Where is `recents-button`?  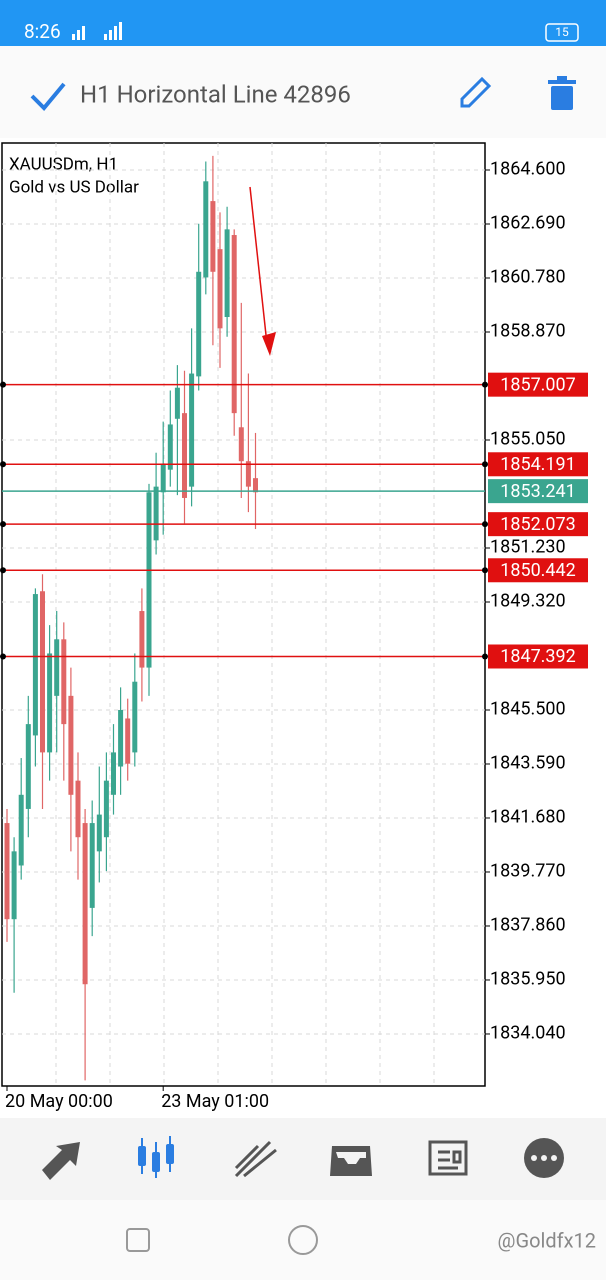 recents-button is located at coordinates (138, 1240).